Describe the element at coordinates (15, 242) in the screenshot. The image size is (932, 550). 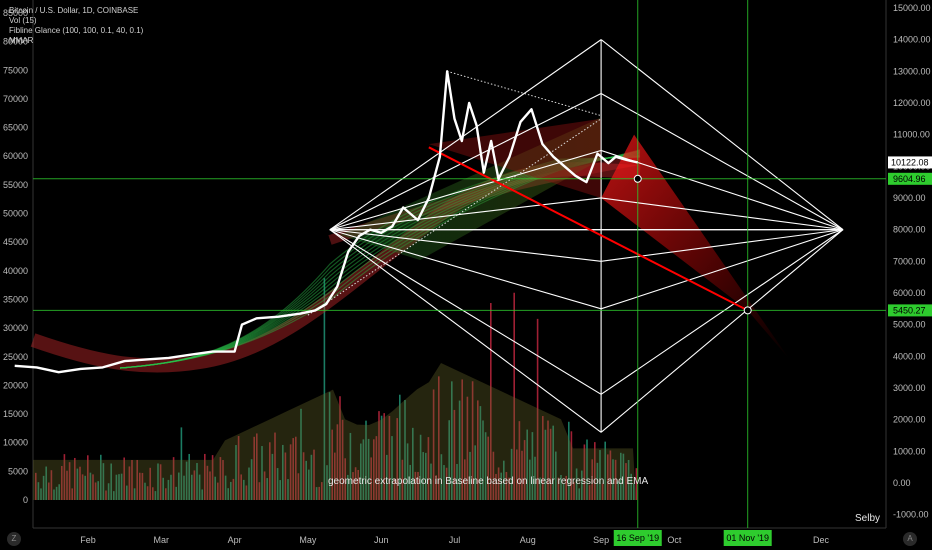
I see `left-axis-tick-label: 45000` at that location.